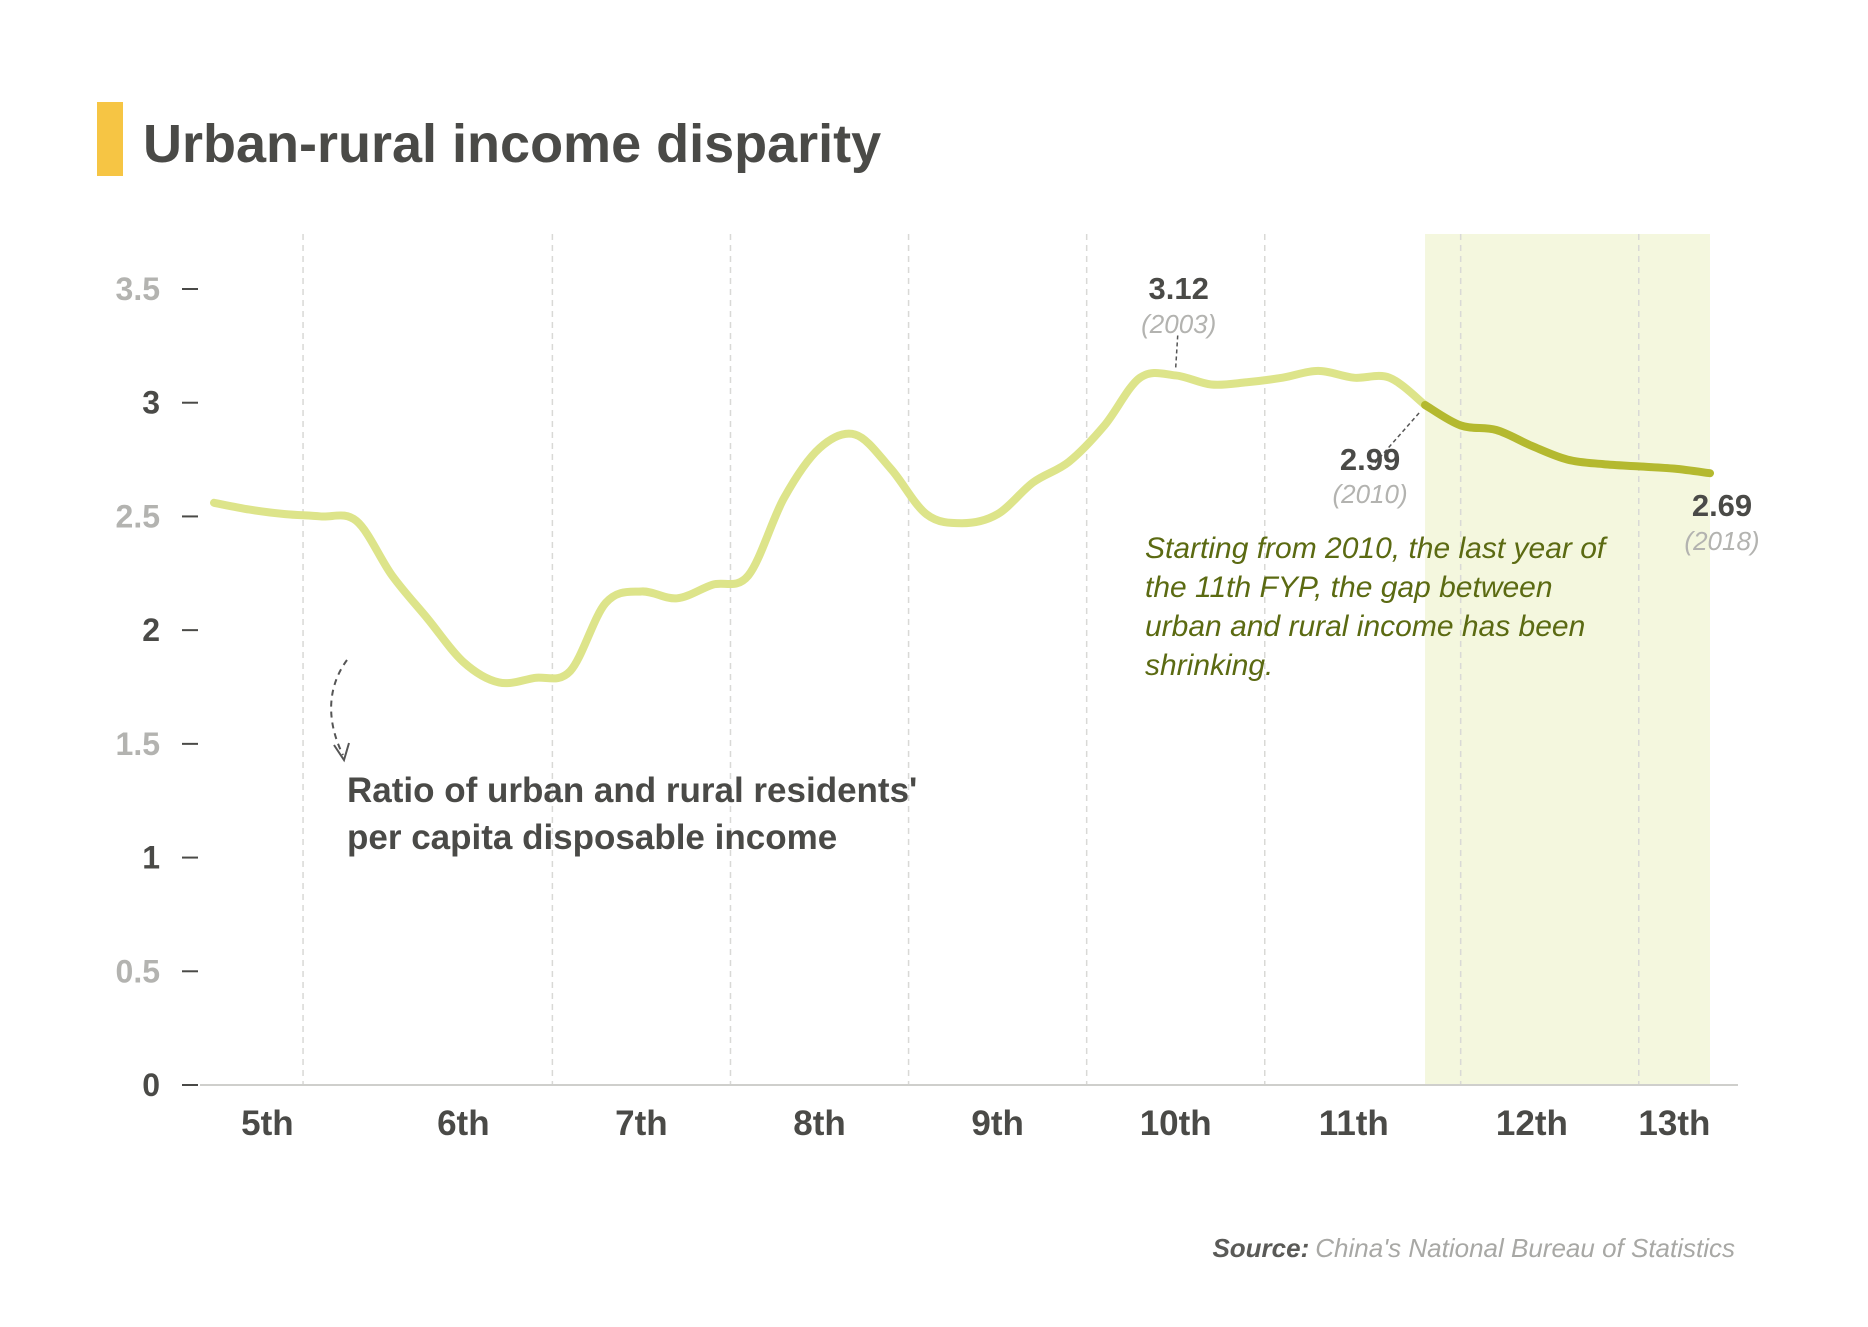 This screenshot has width=1868, height=1327. Describe the element at coordinates (151, 1085) in the screenshot. I see `y-tick-label: 0` at that location.